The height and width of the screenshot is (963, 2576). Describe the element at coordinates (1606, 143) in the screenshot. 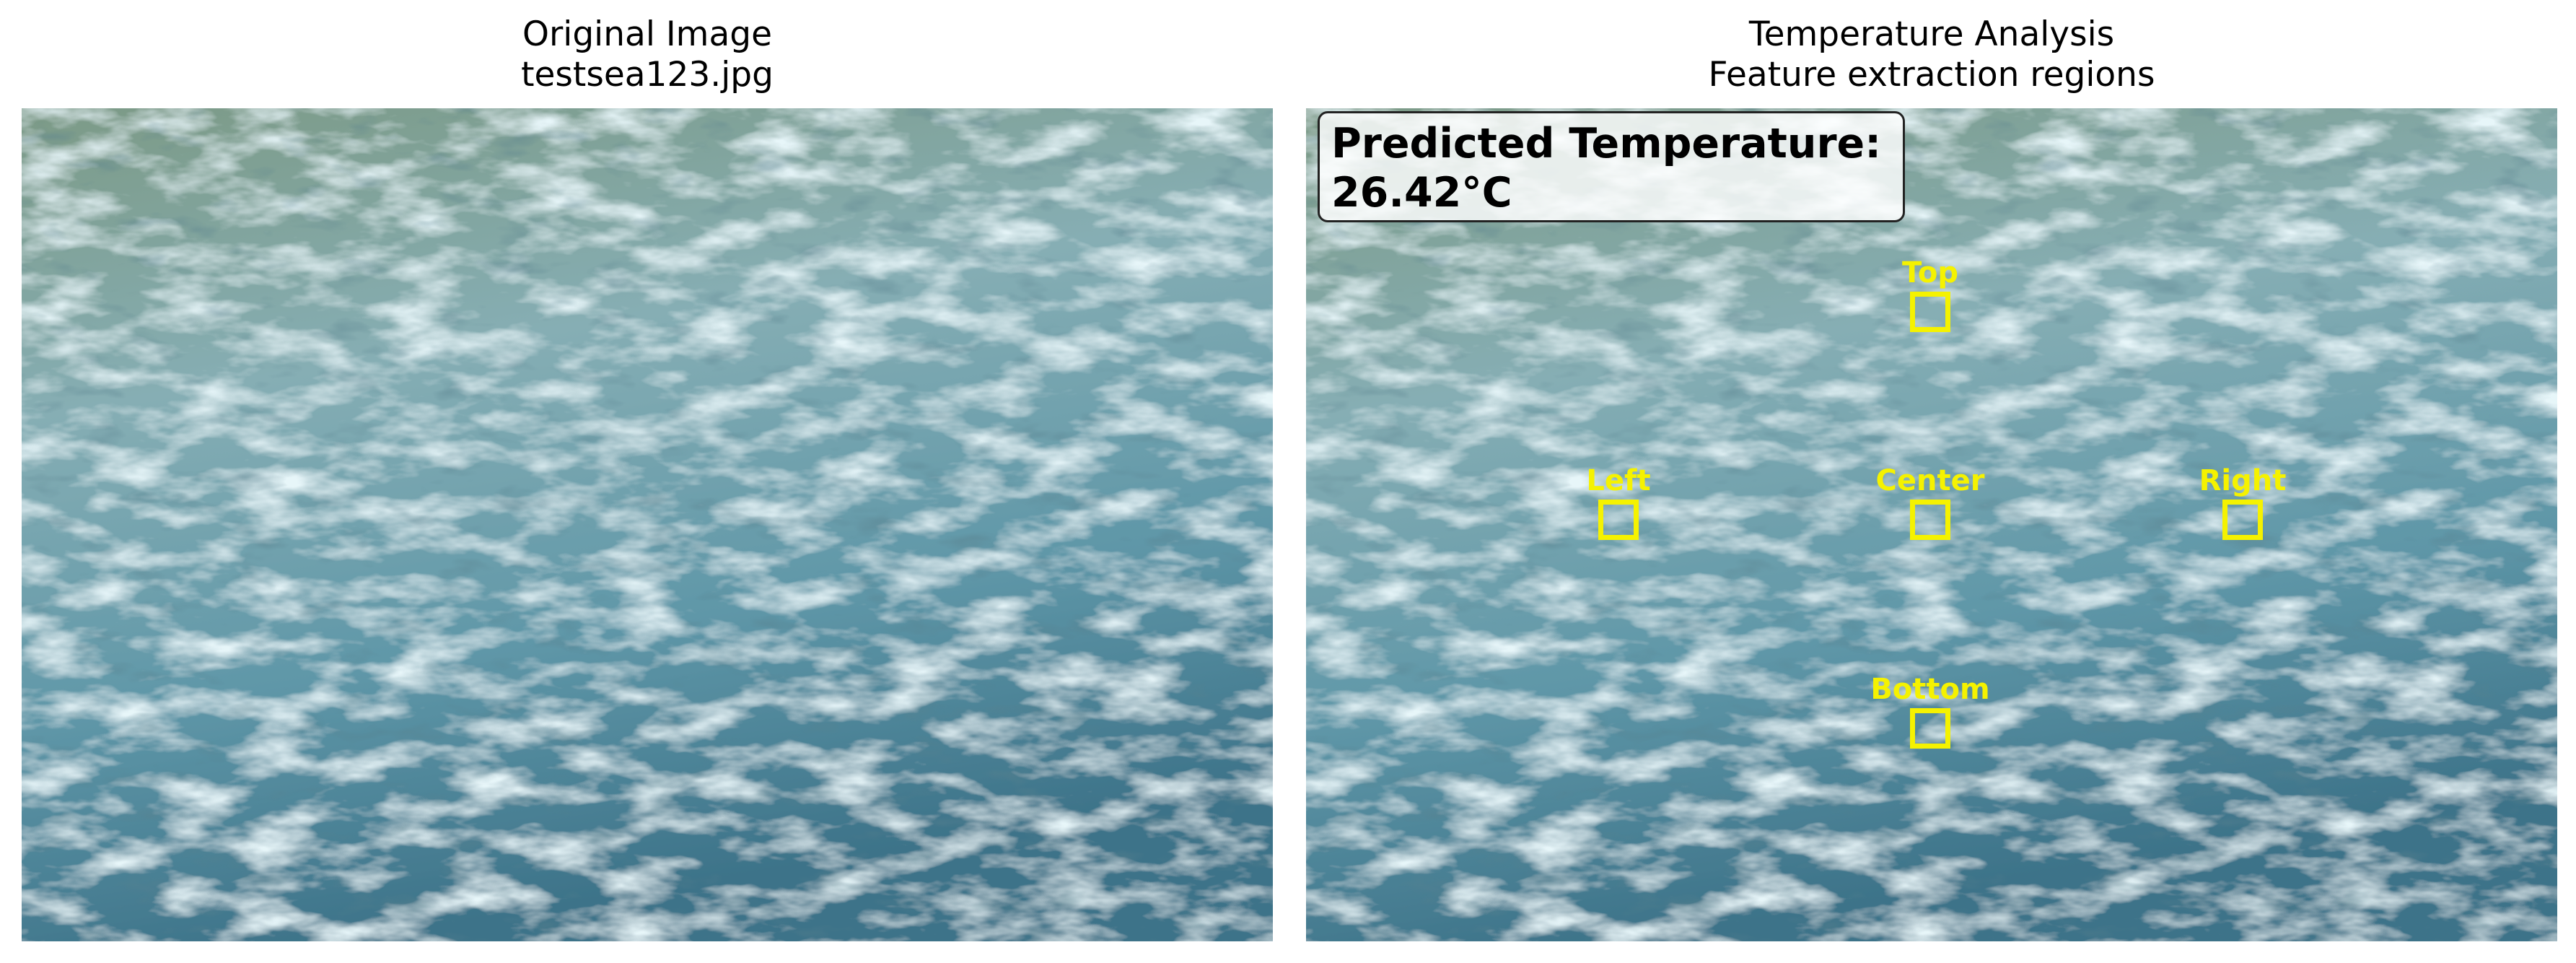

I see `predicted-temperature-label: Predicted Temperature:` at that location.